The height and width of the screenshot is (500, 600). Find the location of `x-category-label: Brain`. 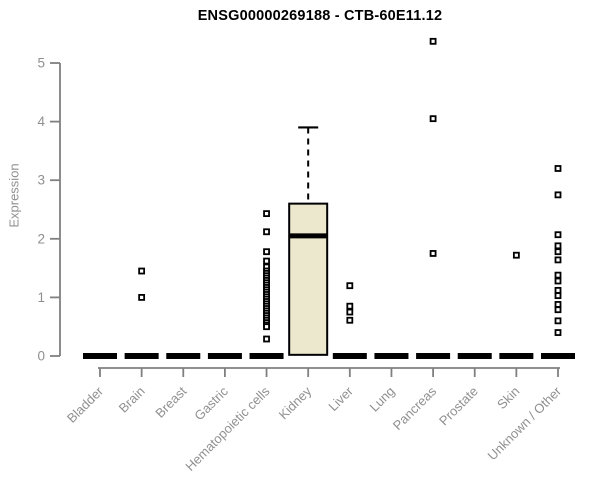

x-category-label: Brain is located at coordinates (132, 400).